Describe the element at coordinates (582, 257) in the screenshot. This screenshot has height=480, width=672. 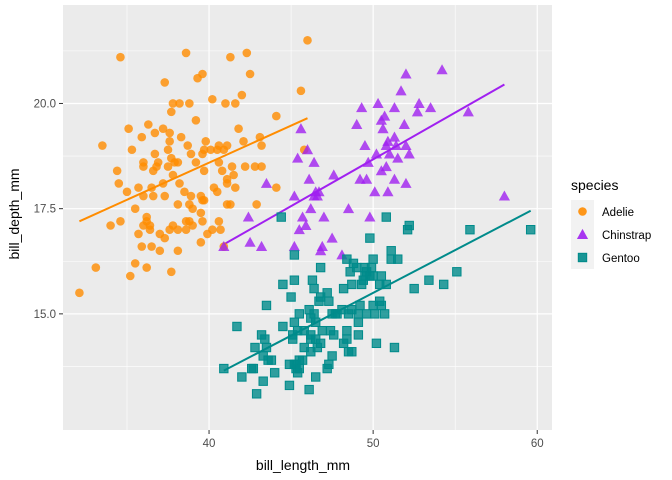
I see `legend-gentoo-symbol` at that location.